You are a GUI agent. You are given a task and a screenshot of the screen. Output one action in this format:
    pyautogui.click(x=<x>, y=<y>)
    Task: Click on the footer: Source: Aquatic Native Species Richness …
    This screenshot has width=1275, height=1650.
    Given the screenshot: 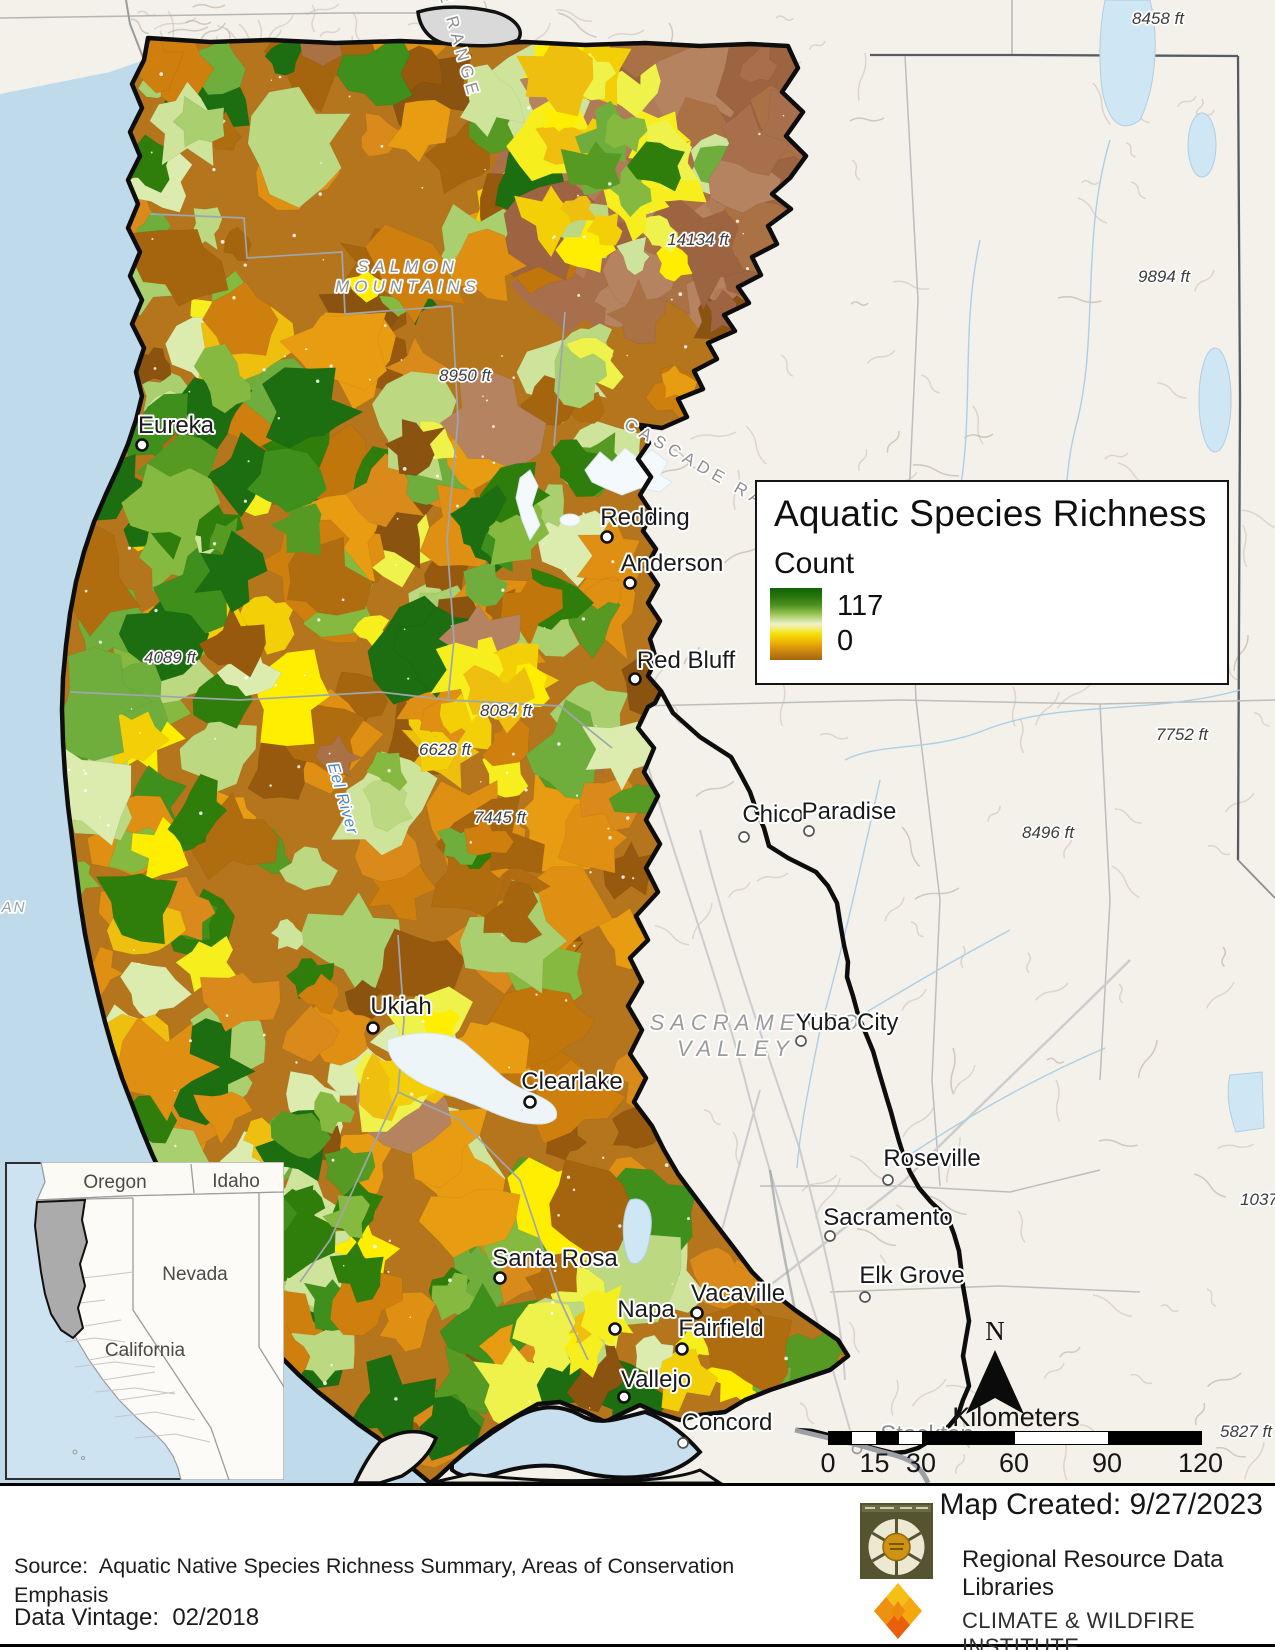 What is the action you would take?
    pyautogui.click(x=637, y=1566)
    